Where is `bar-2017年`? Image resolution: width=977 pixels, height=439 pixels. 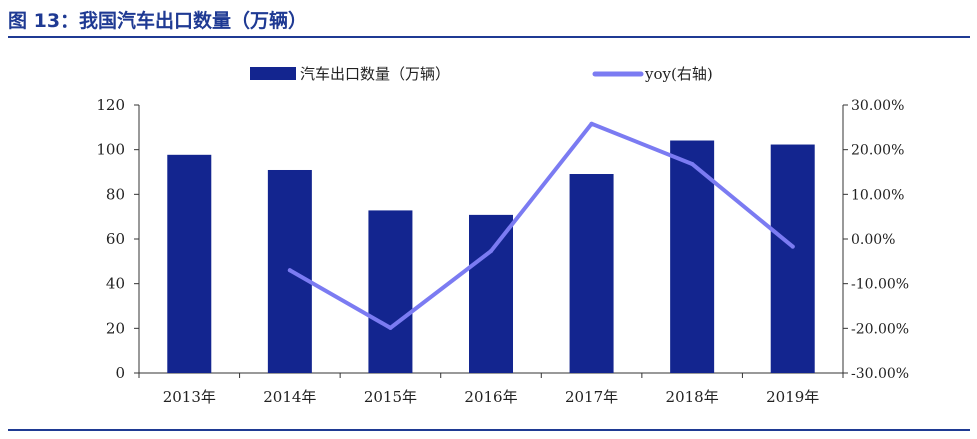
bar-2017年 is located at coordinates (591, 273).